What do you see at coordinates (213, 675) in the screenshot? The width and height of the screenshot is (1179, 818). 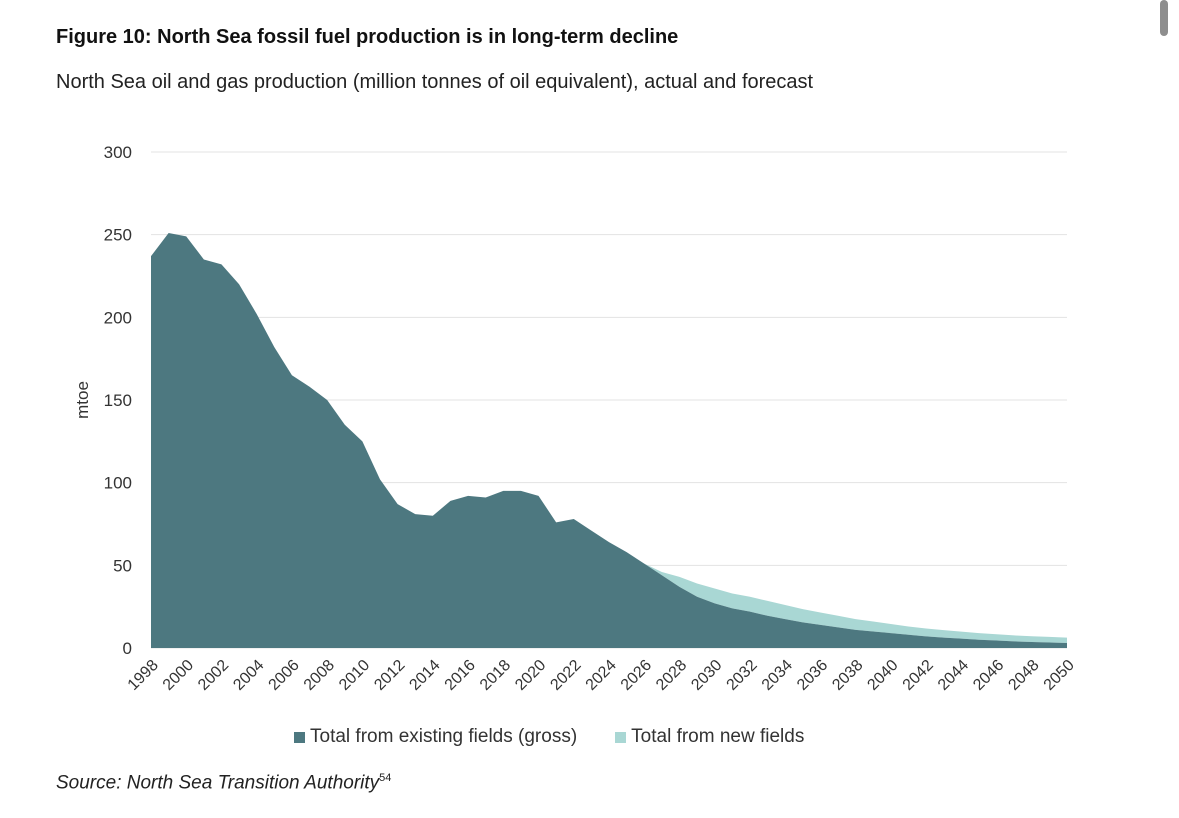 I see `x-tick-label: 2002` at bounding box center [213, 675].